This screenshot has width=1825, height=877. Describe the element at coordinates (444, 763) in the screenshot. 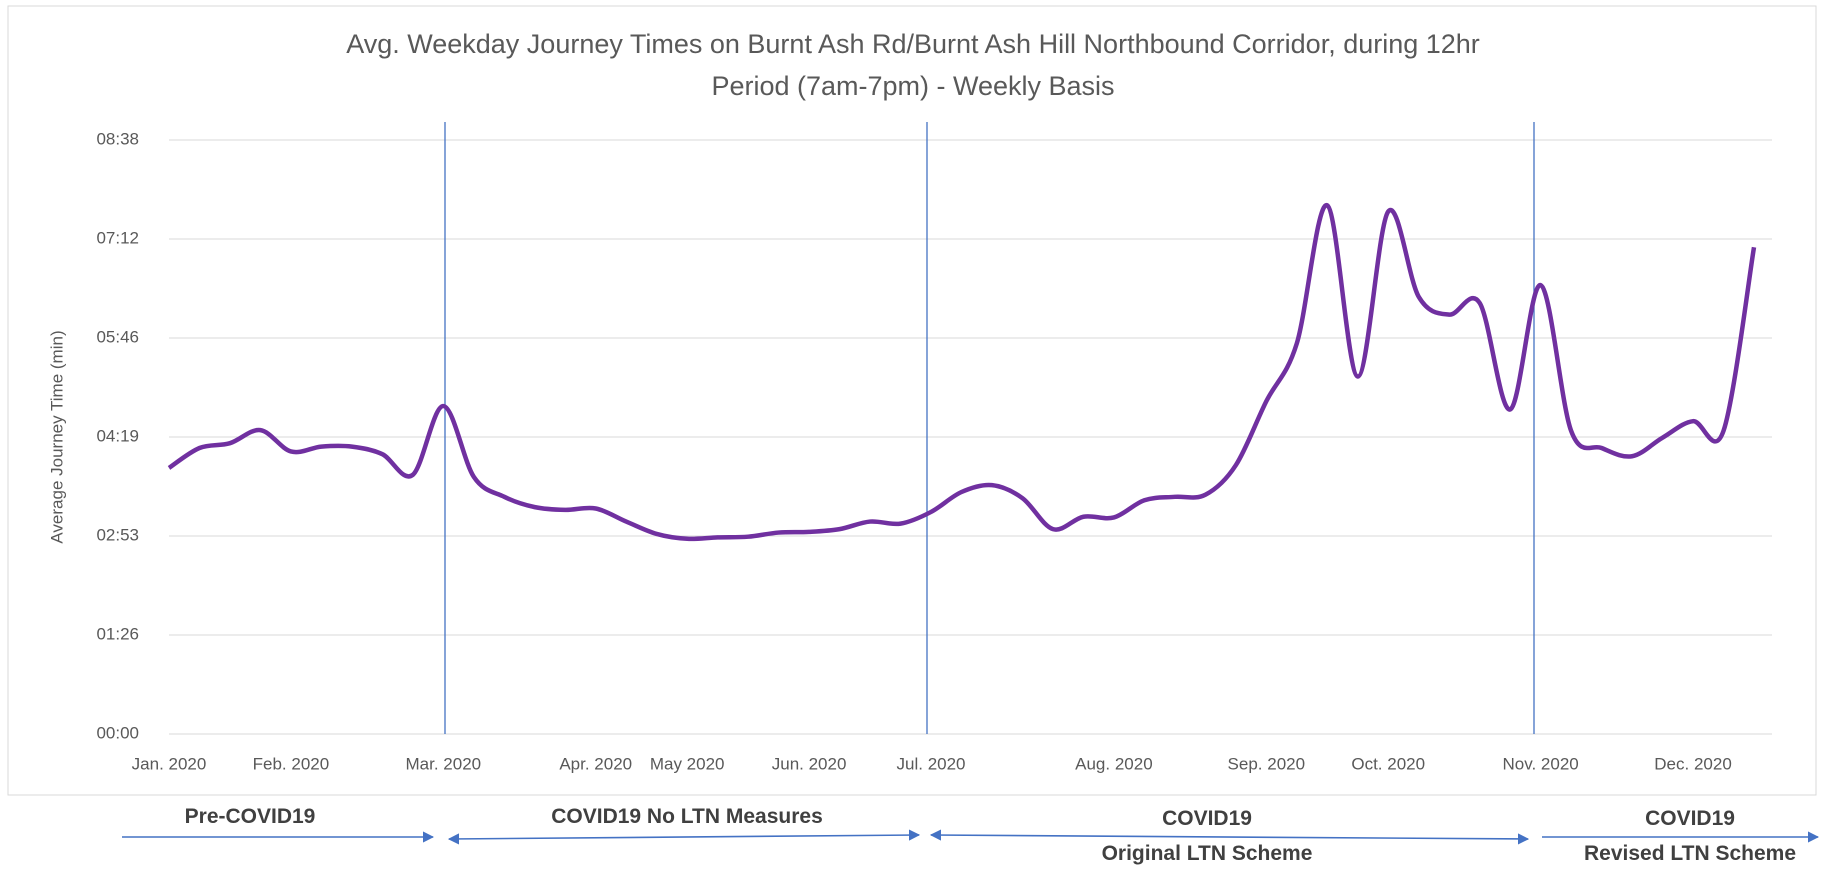

I see `x-tick-label: Mar. 2020` at that location.